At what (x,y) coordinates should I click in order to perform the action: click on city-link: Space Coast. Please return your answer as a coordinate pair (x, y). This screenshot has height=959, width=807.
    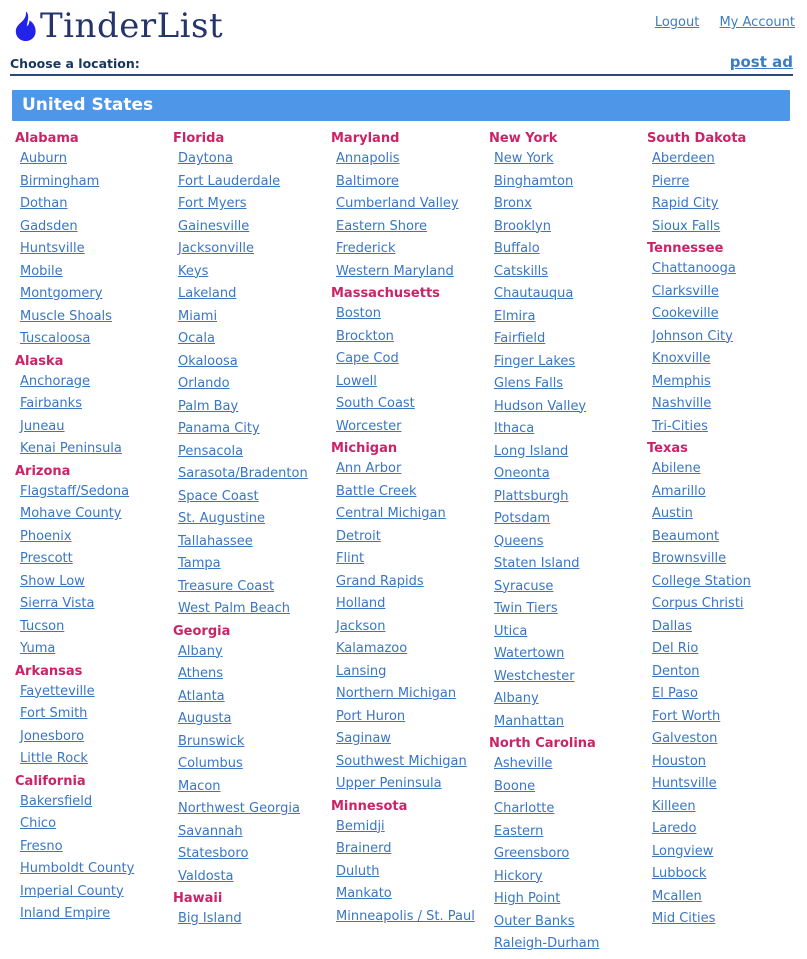
    Looking at the image, I should click on (218, 496).